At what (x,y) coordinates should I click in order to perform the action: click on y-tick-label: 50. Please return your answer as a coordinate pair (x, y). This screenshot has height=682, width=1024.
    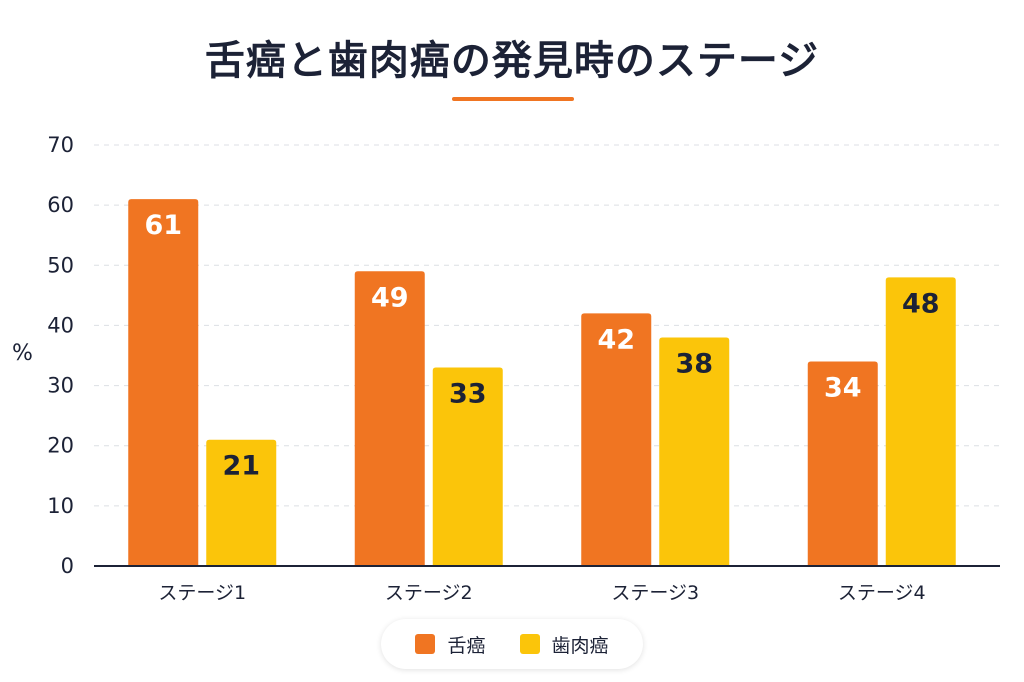
    Looking at the image, I should click on (60, 265).